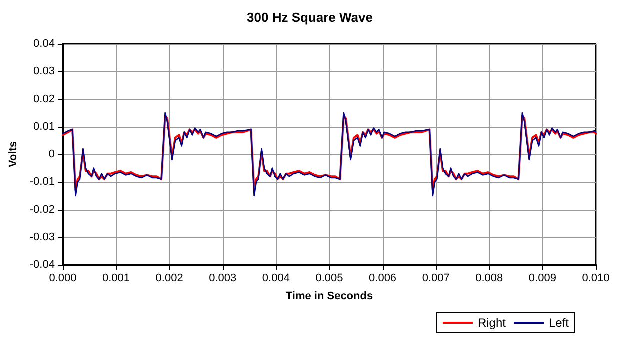  I want to click on x-tick-label: 0.010, so click(596, 278).